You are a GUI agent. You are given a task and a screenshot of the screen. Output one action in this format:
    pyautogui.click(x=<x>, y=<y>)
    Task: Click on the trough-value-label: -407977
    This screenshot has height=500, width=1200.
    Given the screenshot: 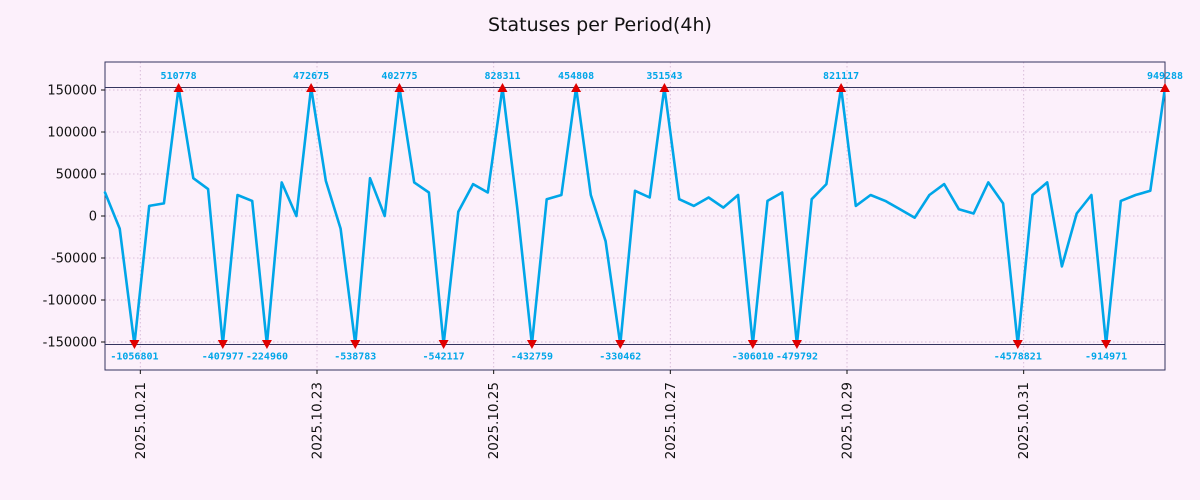 What is the action you would take?
    pyautogui.click(x=223, y=357)
    